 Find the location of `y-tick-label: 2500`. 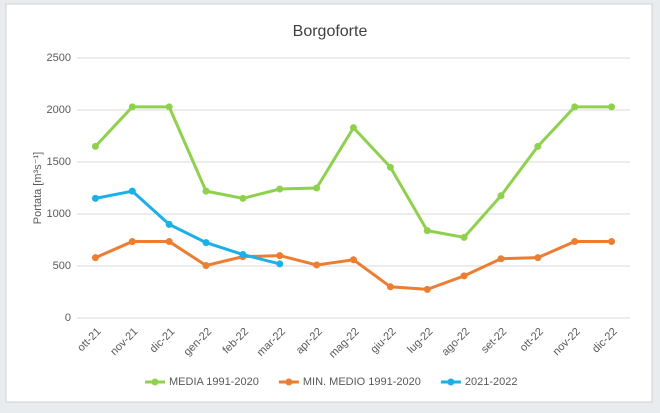

y-tick-label: 2500 is located at coordinates (59, 58).